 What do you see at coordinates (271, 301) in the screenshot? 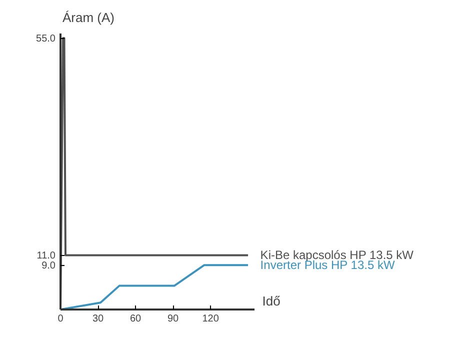
I see `x-axis-title: Idő` at bounding box center [271, 301].